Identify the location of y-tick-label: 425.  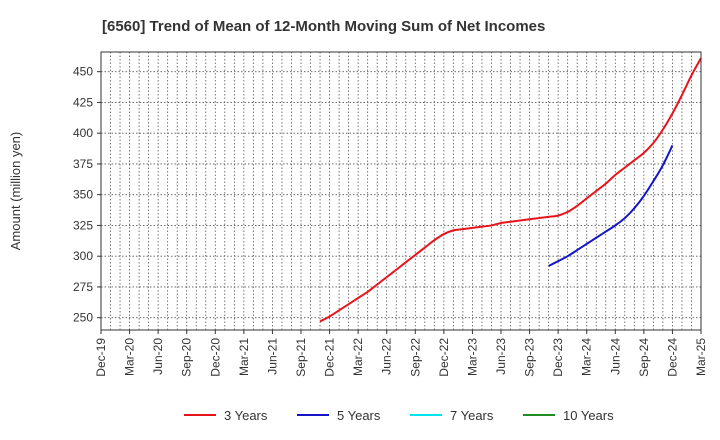
(83, 102).